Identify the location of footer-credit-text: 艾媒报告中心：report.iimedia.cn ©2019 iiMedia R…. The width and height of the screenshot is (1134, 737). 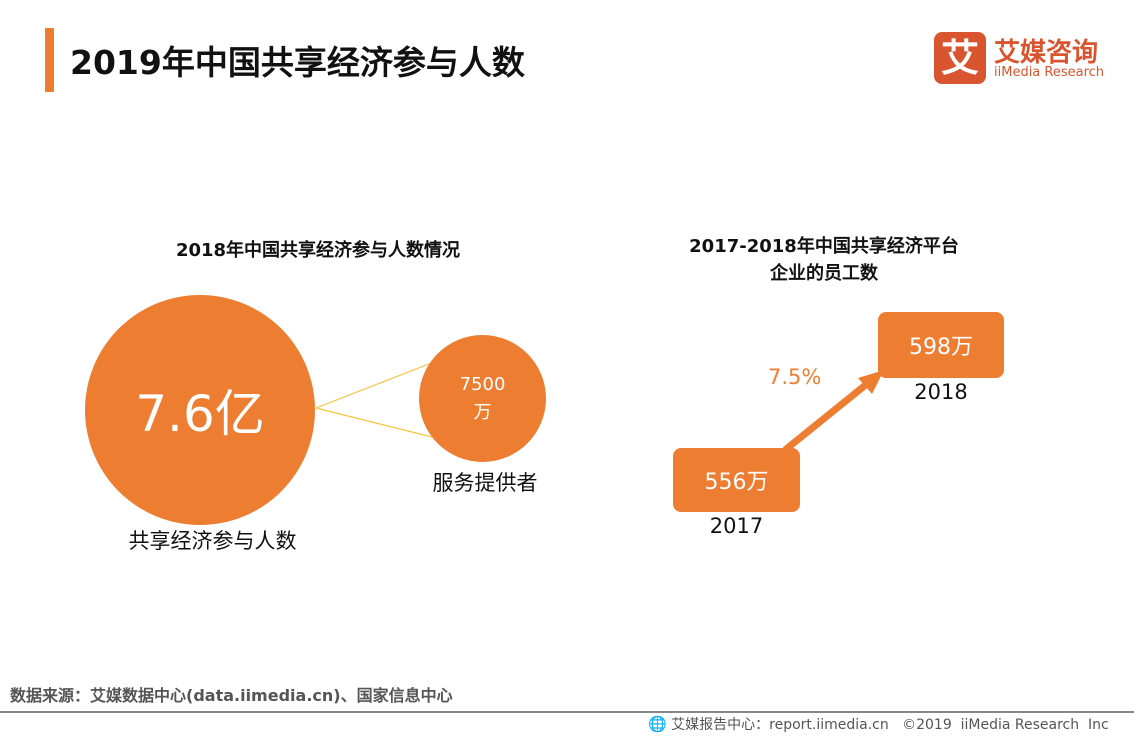
(890, 725).